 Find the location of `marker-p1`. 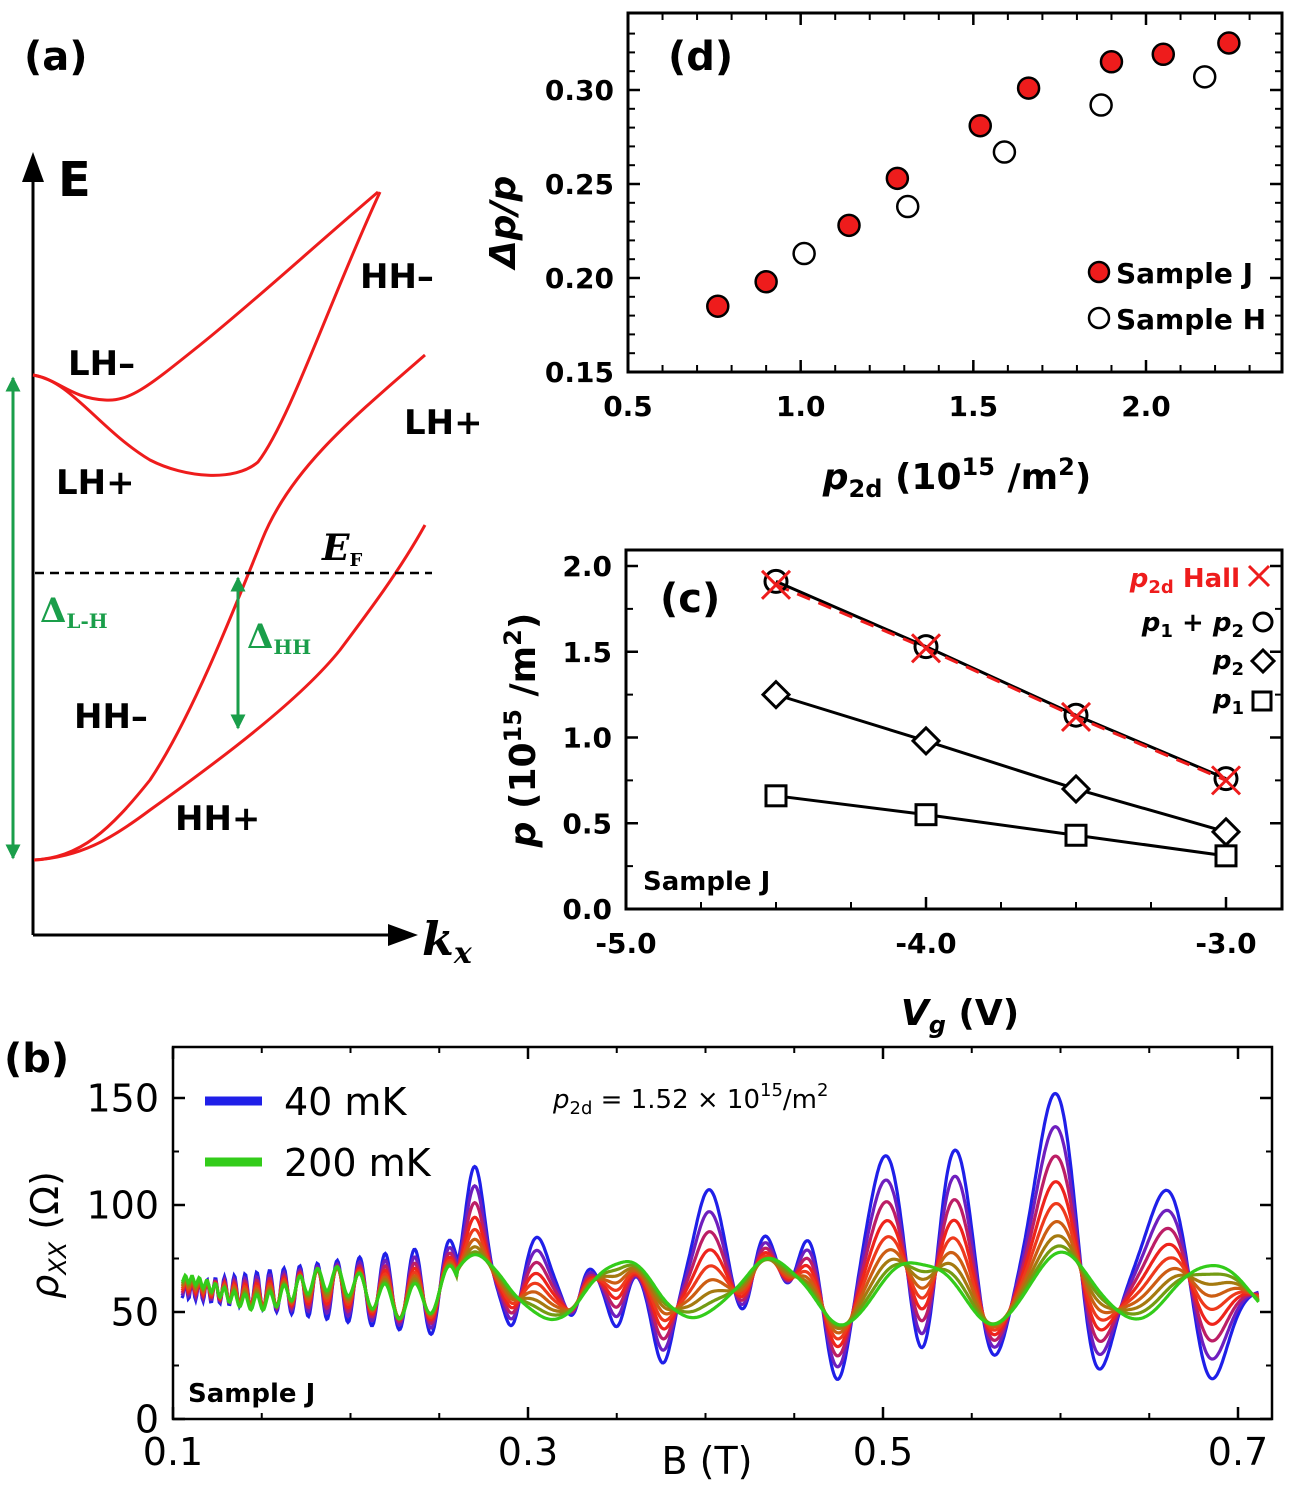

marker-p1 is located at coordinates (776, 796).